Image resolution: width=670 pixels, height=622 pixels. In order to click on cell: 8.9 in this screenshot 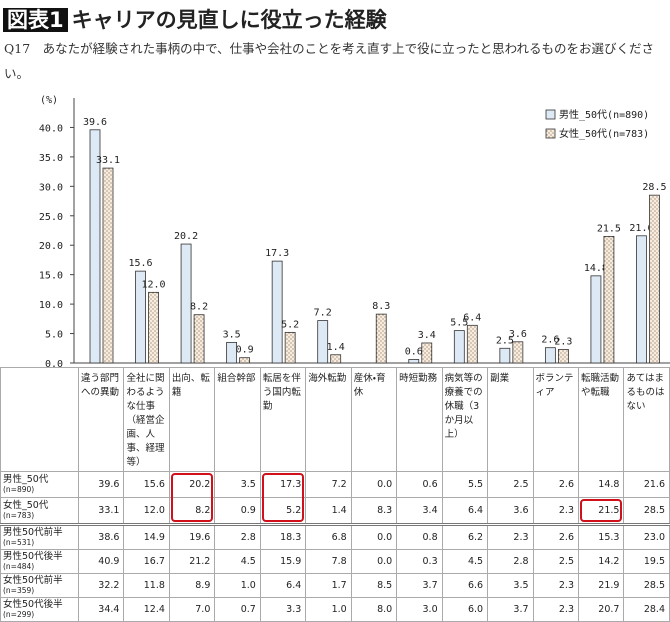, I will do `click(192, 585)`.